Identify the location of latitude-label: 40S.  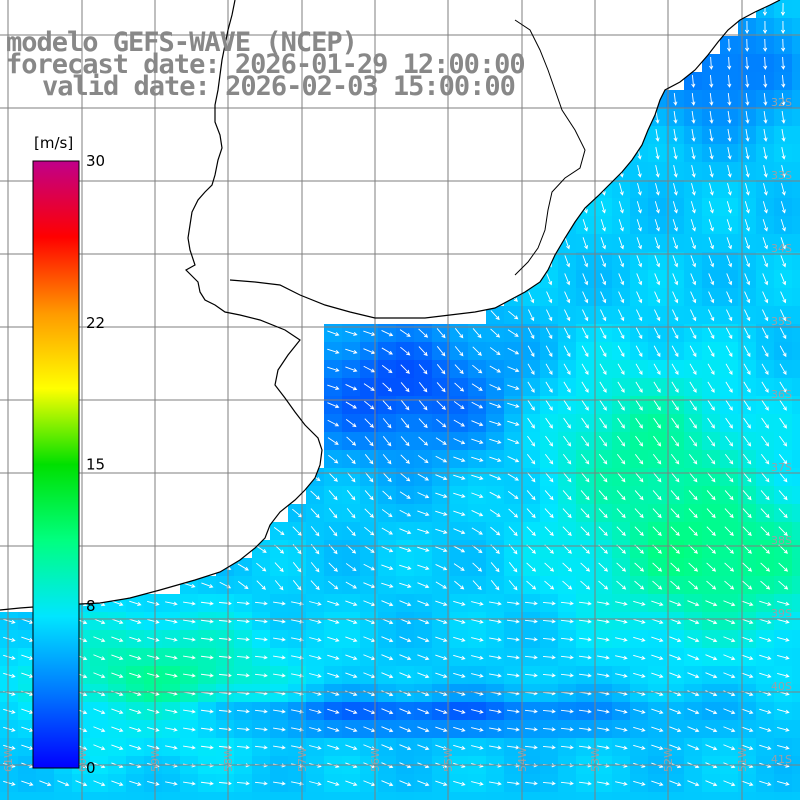
(781, 686).